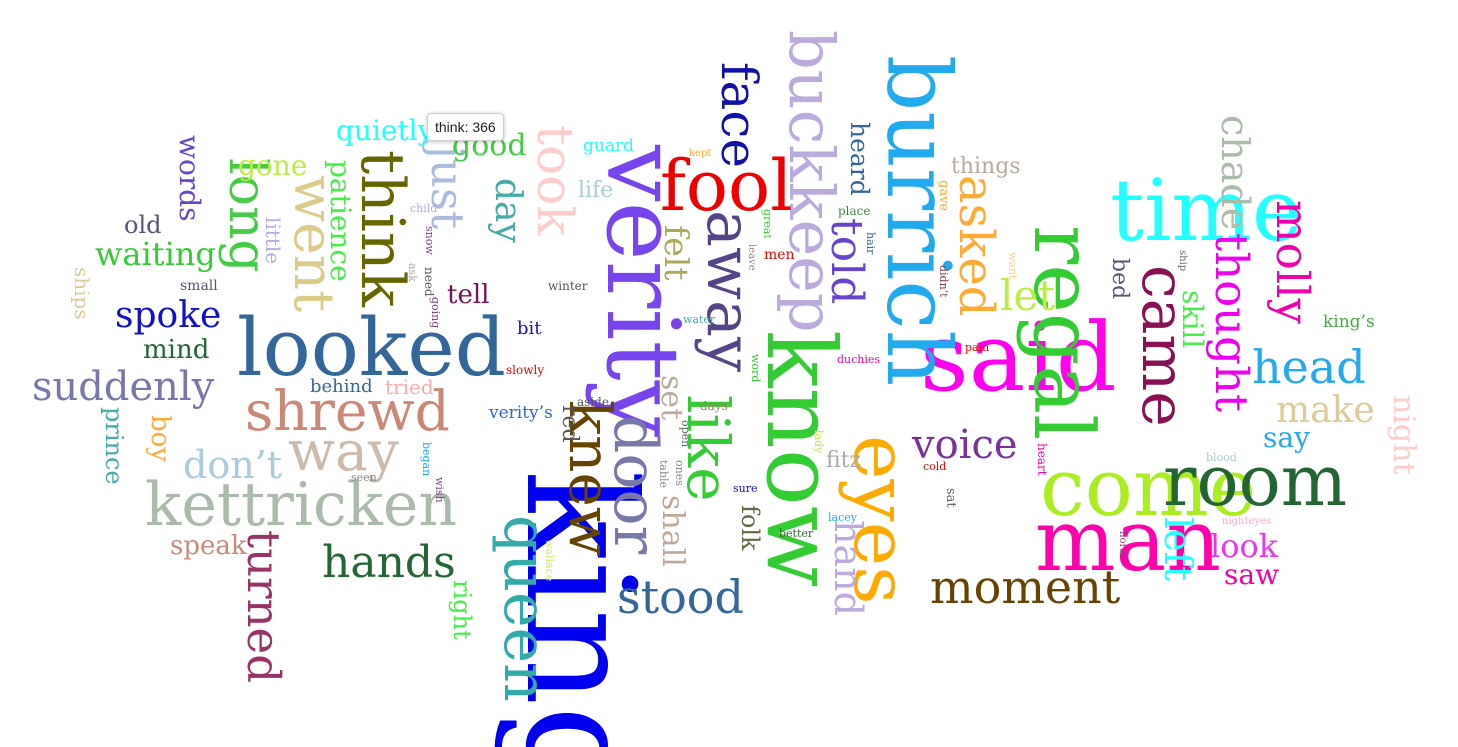  What do you see at coordinates (671, 397) in the screenshot?
I see `word-set: set` at bounding box center [671, 397].